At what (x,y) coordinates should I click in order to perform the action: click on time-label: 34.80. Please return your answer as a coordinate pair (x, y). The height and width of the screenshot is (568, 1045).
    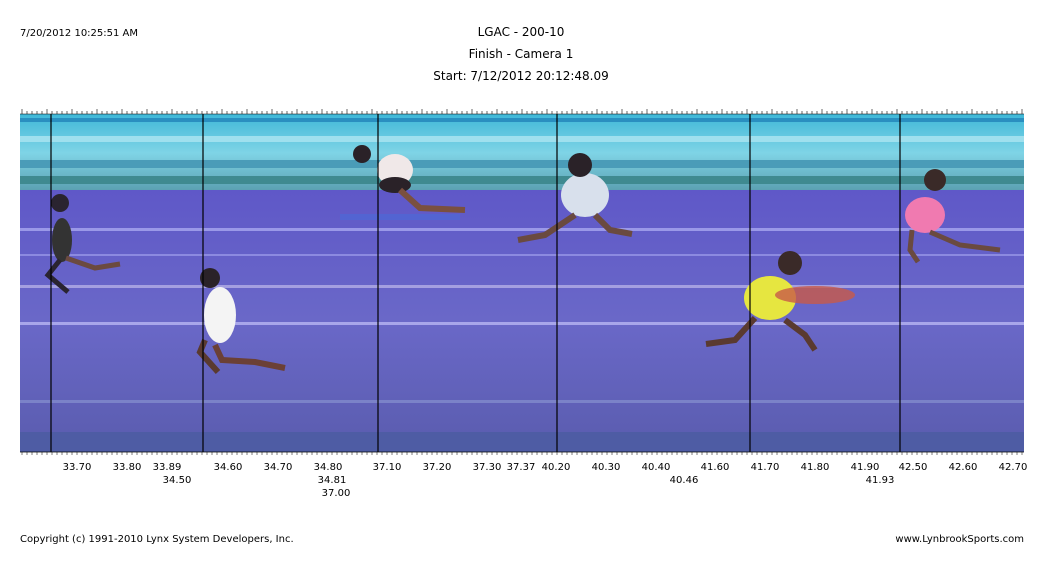
    Looking at the image, I should click on (328, 467).